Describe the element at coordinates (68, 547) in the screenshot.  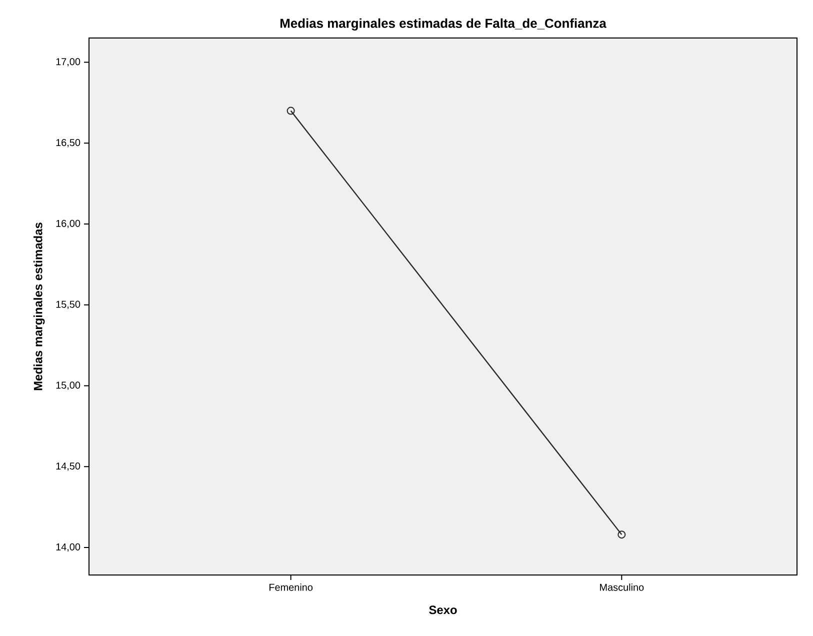
I see `y-tick-label: 14,00` at that location.